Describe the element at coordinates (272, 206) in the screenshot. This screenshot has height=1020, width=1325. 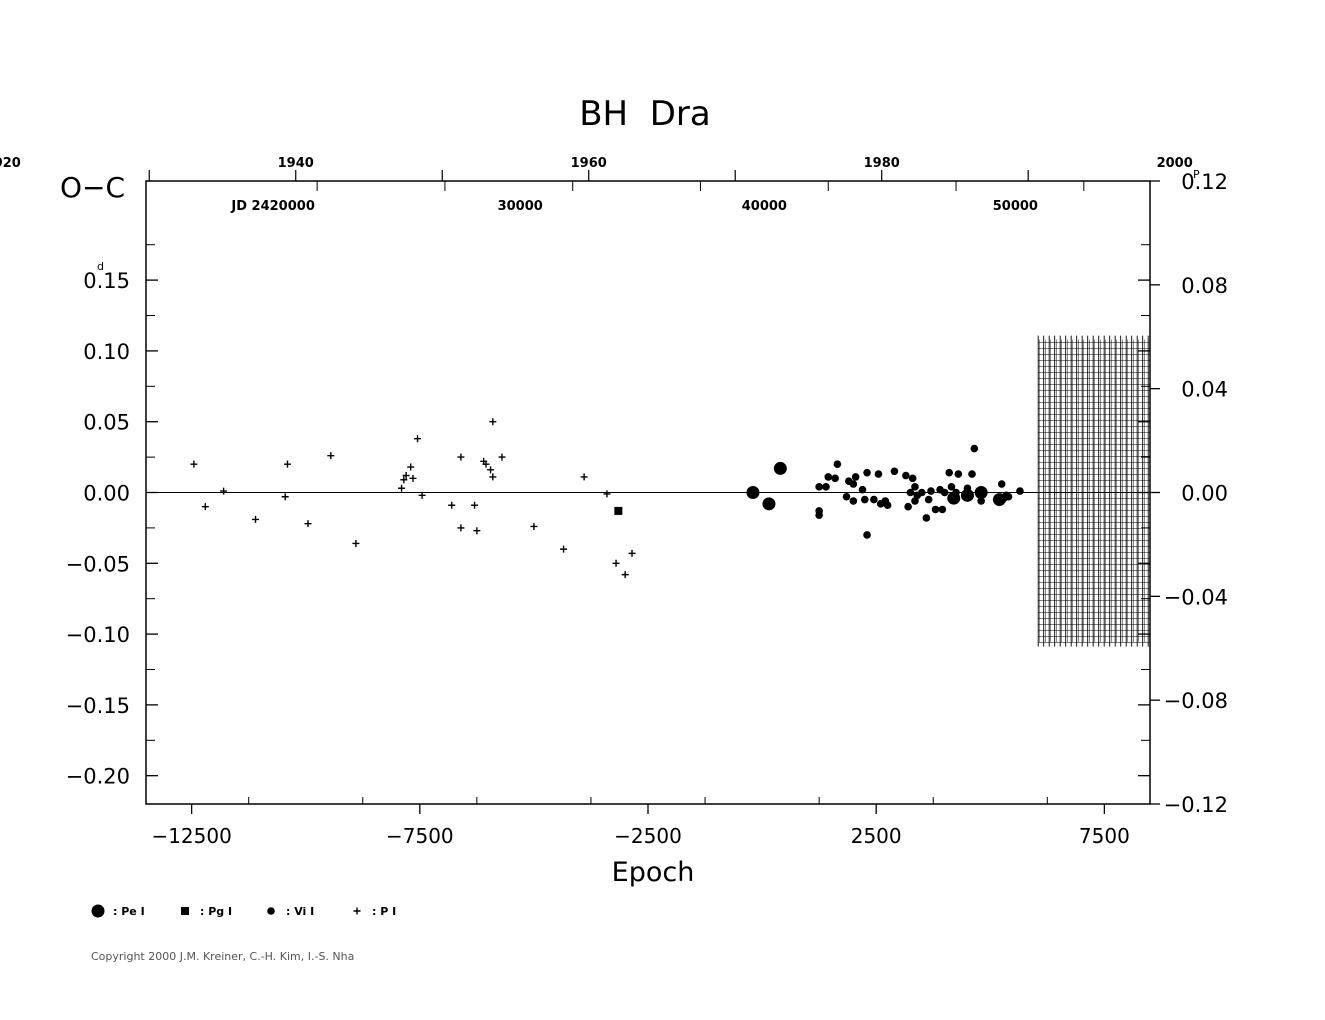
I see `jd-label: JD 2420000` at that location.